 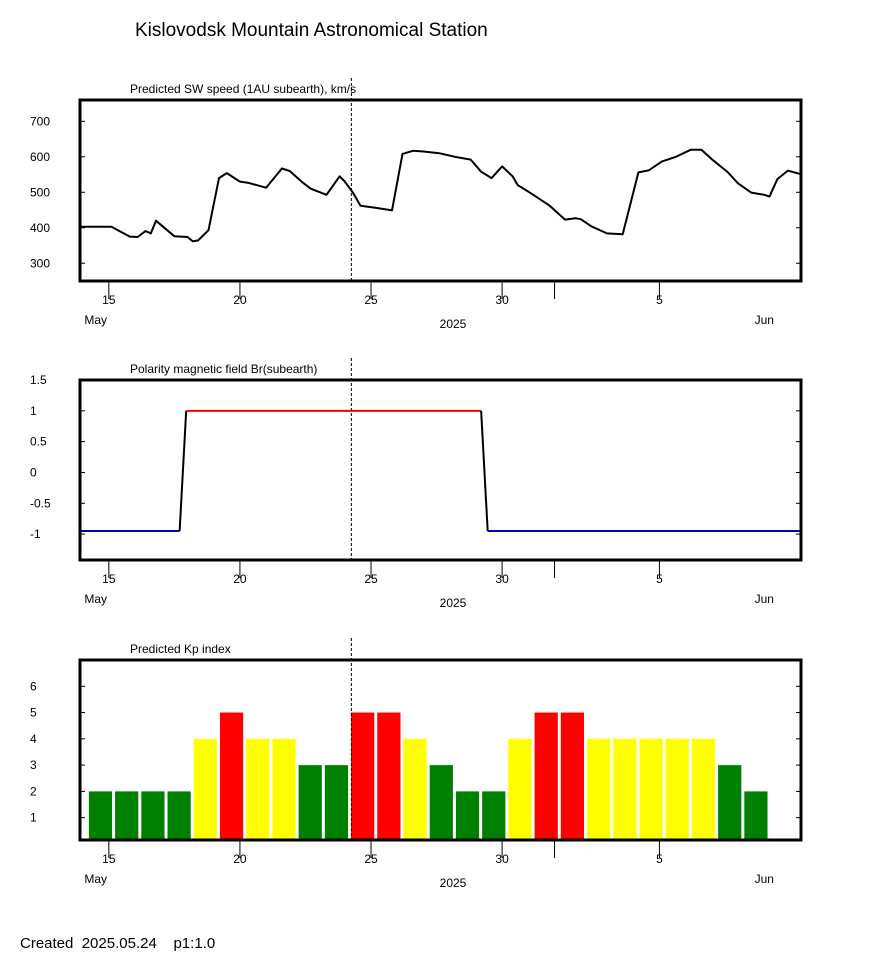 What do you see at coordinates (33, 686) in the screenshot?
I see `y-tick-label: 6` at bounding box center [33, 686].